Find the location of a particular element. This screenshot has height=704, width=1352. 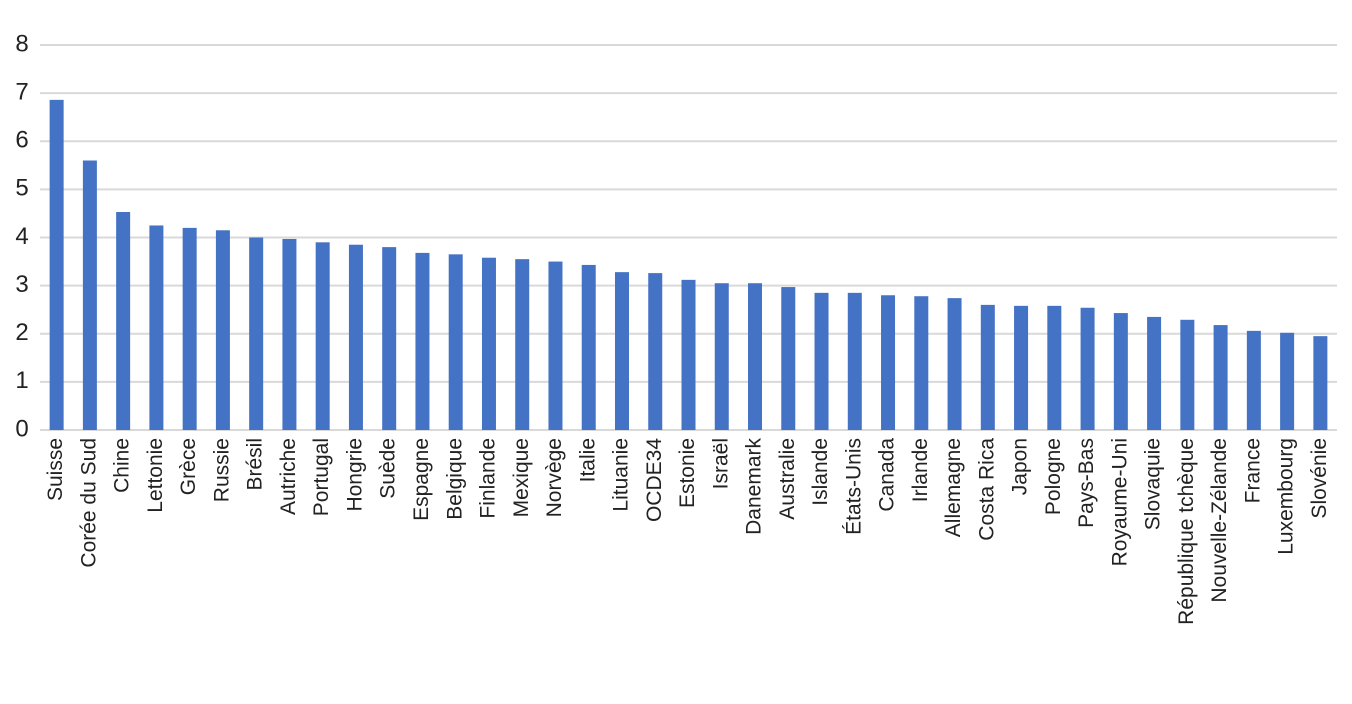

x-tick-label: Russie is located at coordinates (221, 470).